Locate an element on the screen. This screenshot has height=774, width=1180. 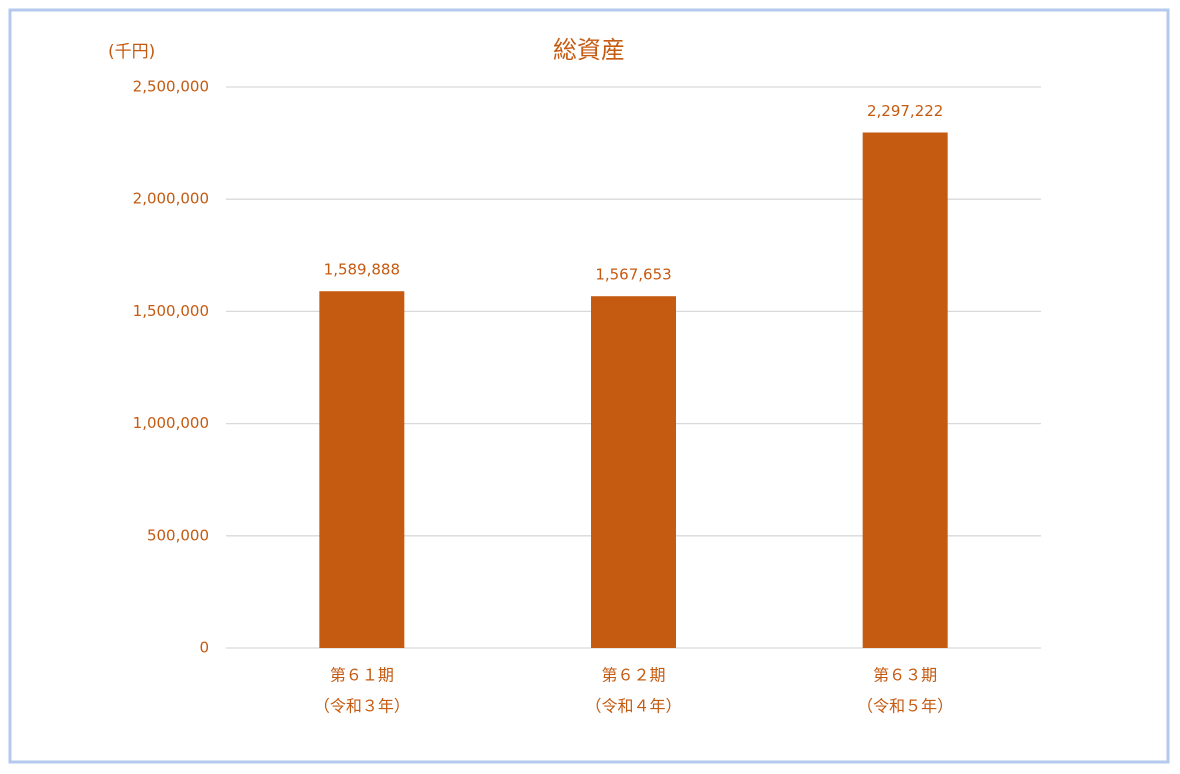
y-tick-label: 0 is located at coordinates (204, 648).